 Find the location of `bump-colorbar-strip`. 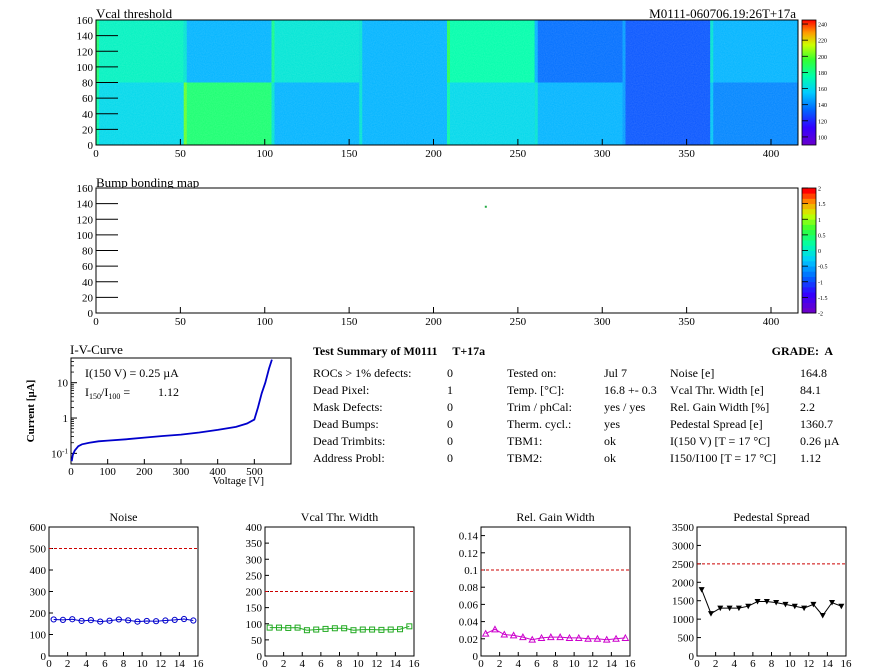

bump-colorbar-strip is located at coordinates (809, 251).